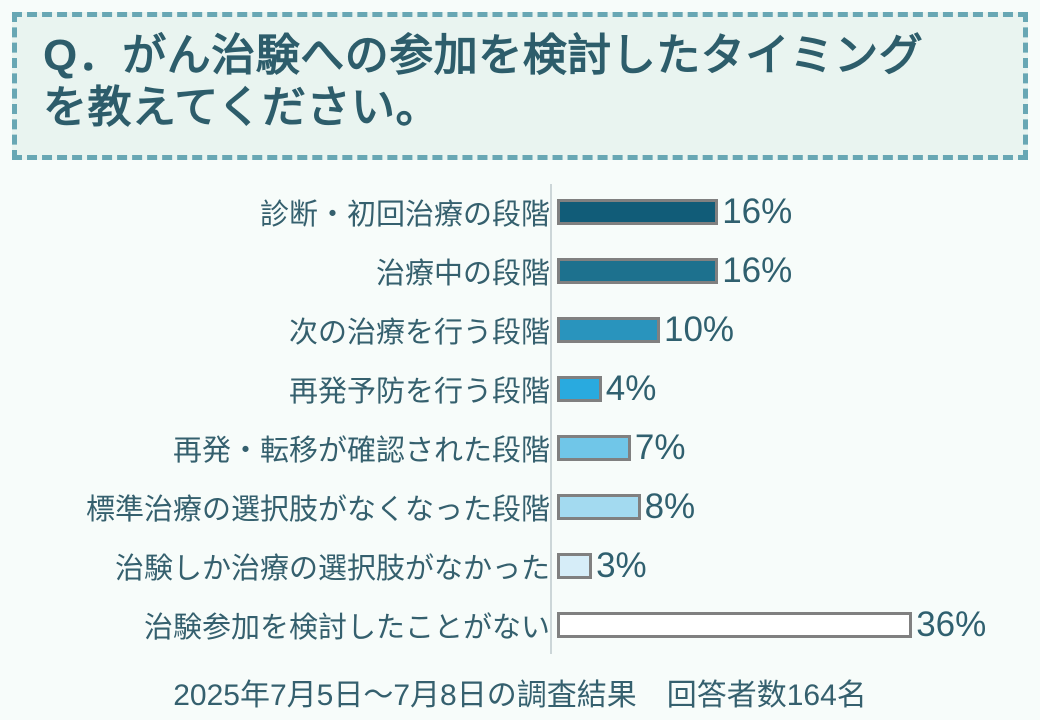 This screenshot has width=1040, height=720. I want to click on category-label: 次の治療を行う段階, so click(419, 332).